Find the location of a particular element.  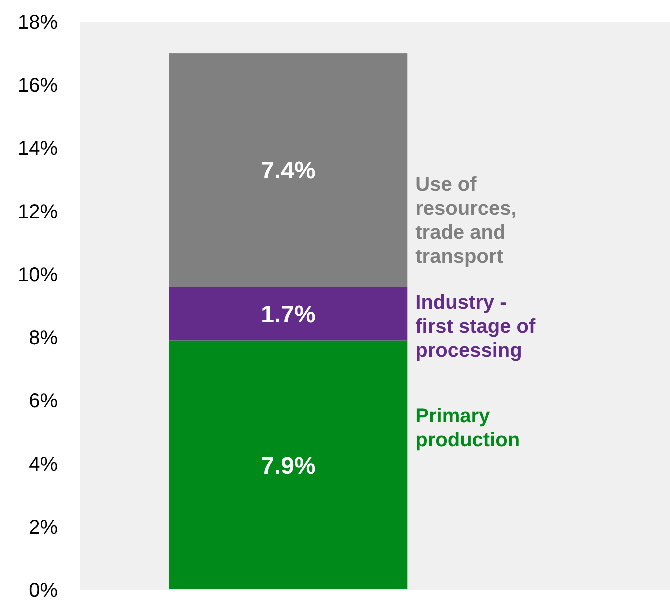

data-label: 7.9% is located at coordinates (288, 466).